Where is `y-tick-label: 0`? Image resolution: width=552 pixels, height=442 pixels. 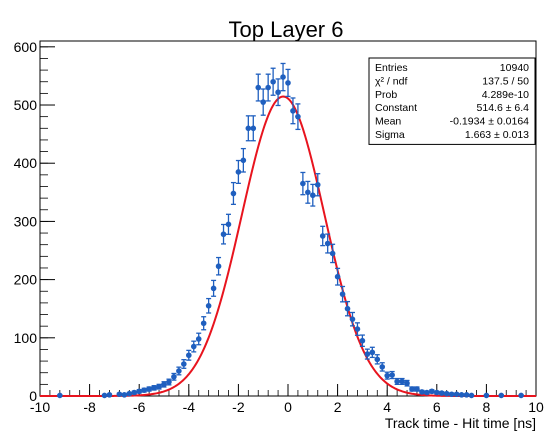 y-tick-label: 0 is located at coordinates (33, 396).